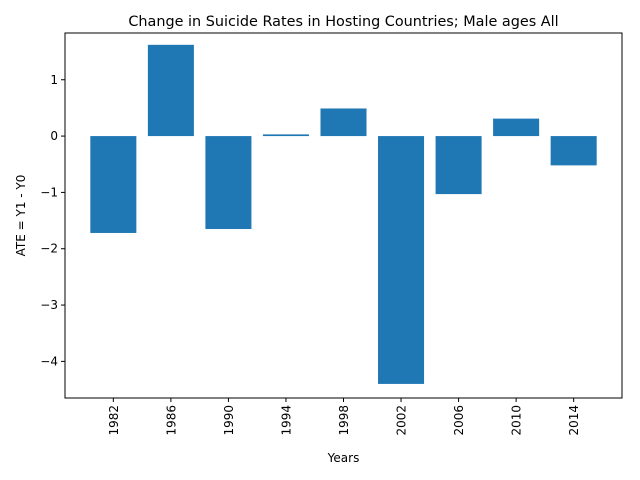 Image resolution: width=640 pixels, height=480 pixels. Describe the element at coordinates (113, 184) in the screenshot. I see `bar-1982` at that location.